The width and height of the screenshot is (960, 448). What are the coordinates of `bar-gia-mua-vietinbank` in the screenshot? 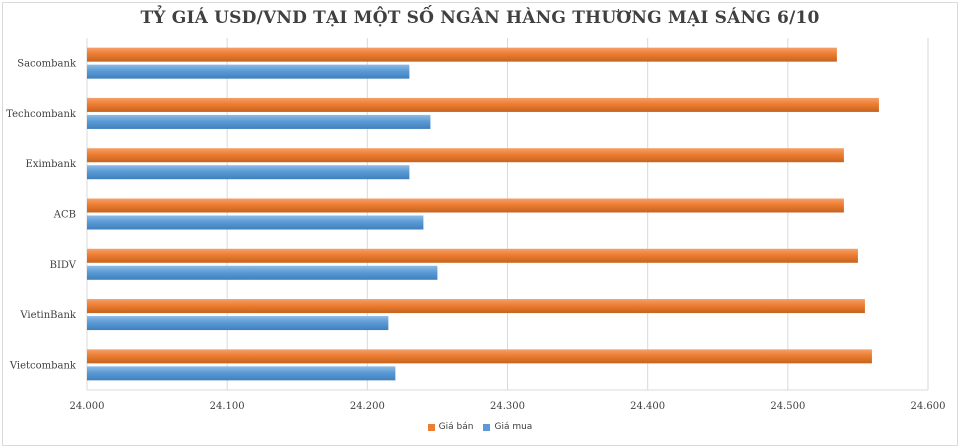 It's located at (238, 323).